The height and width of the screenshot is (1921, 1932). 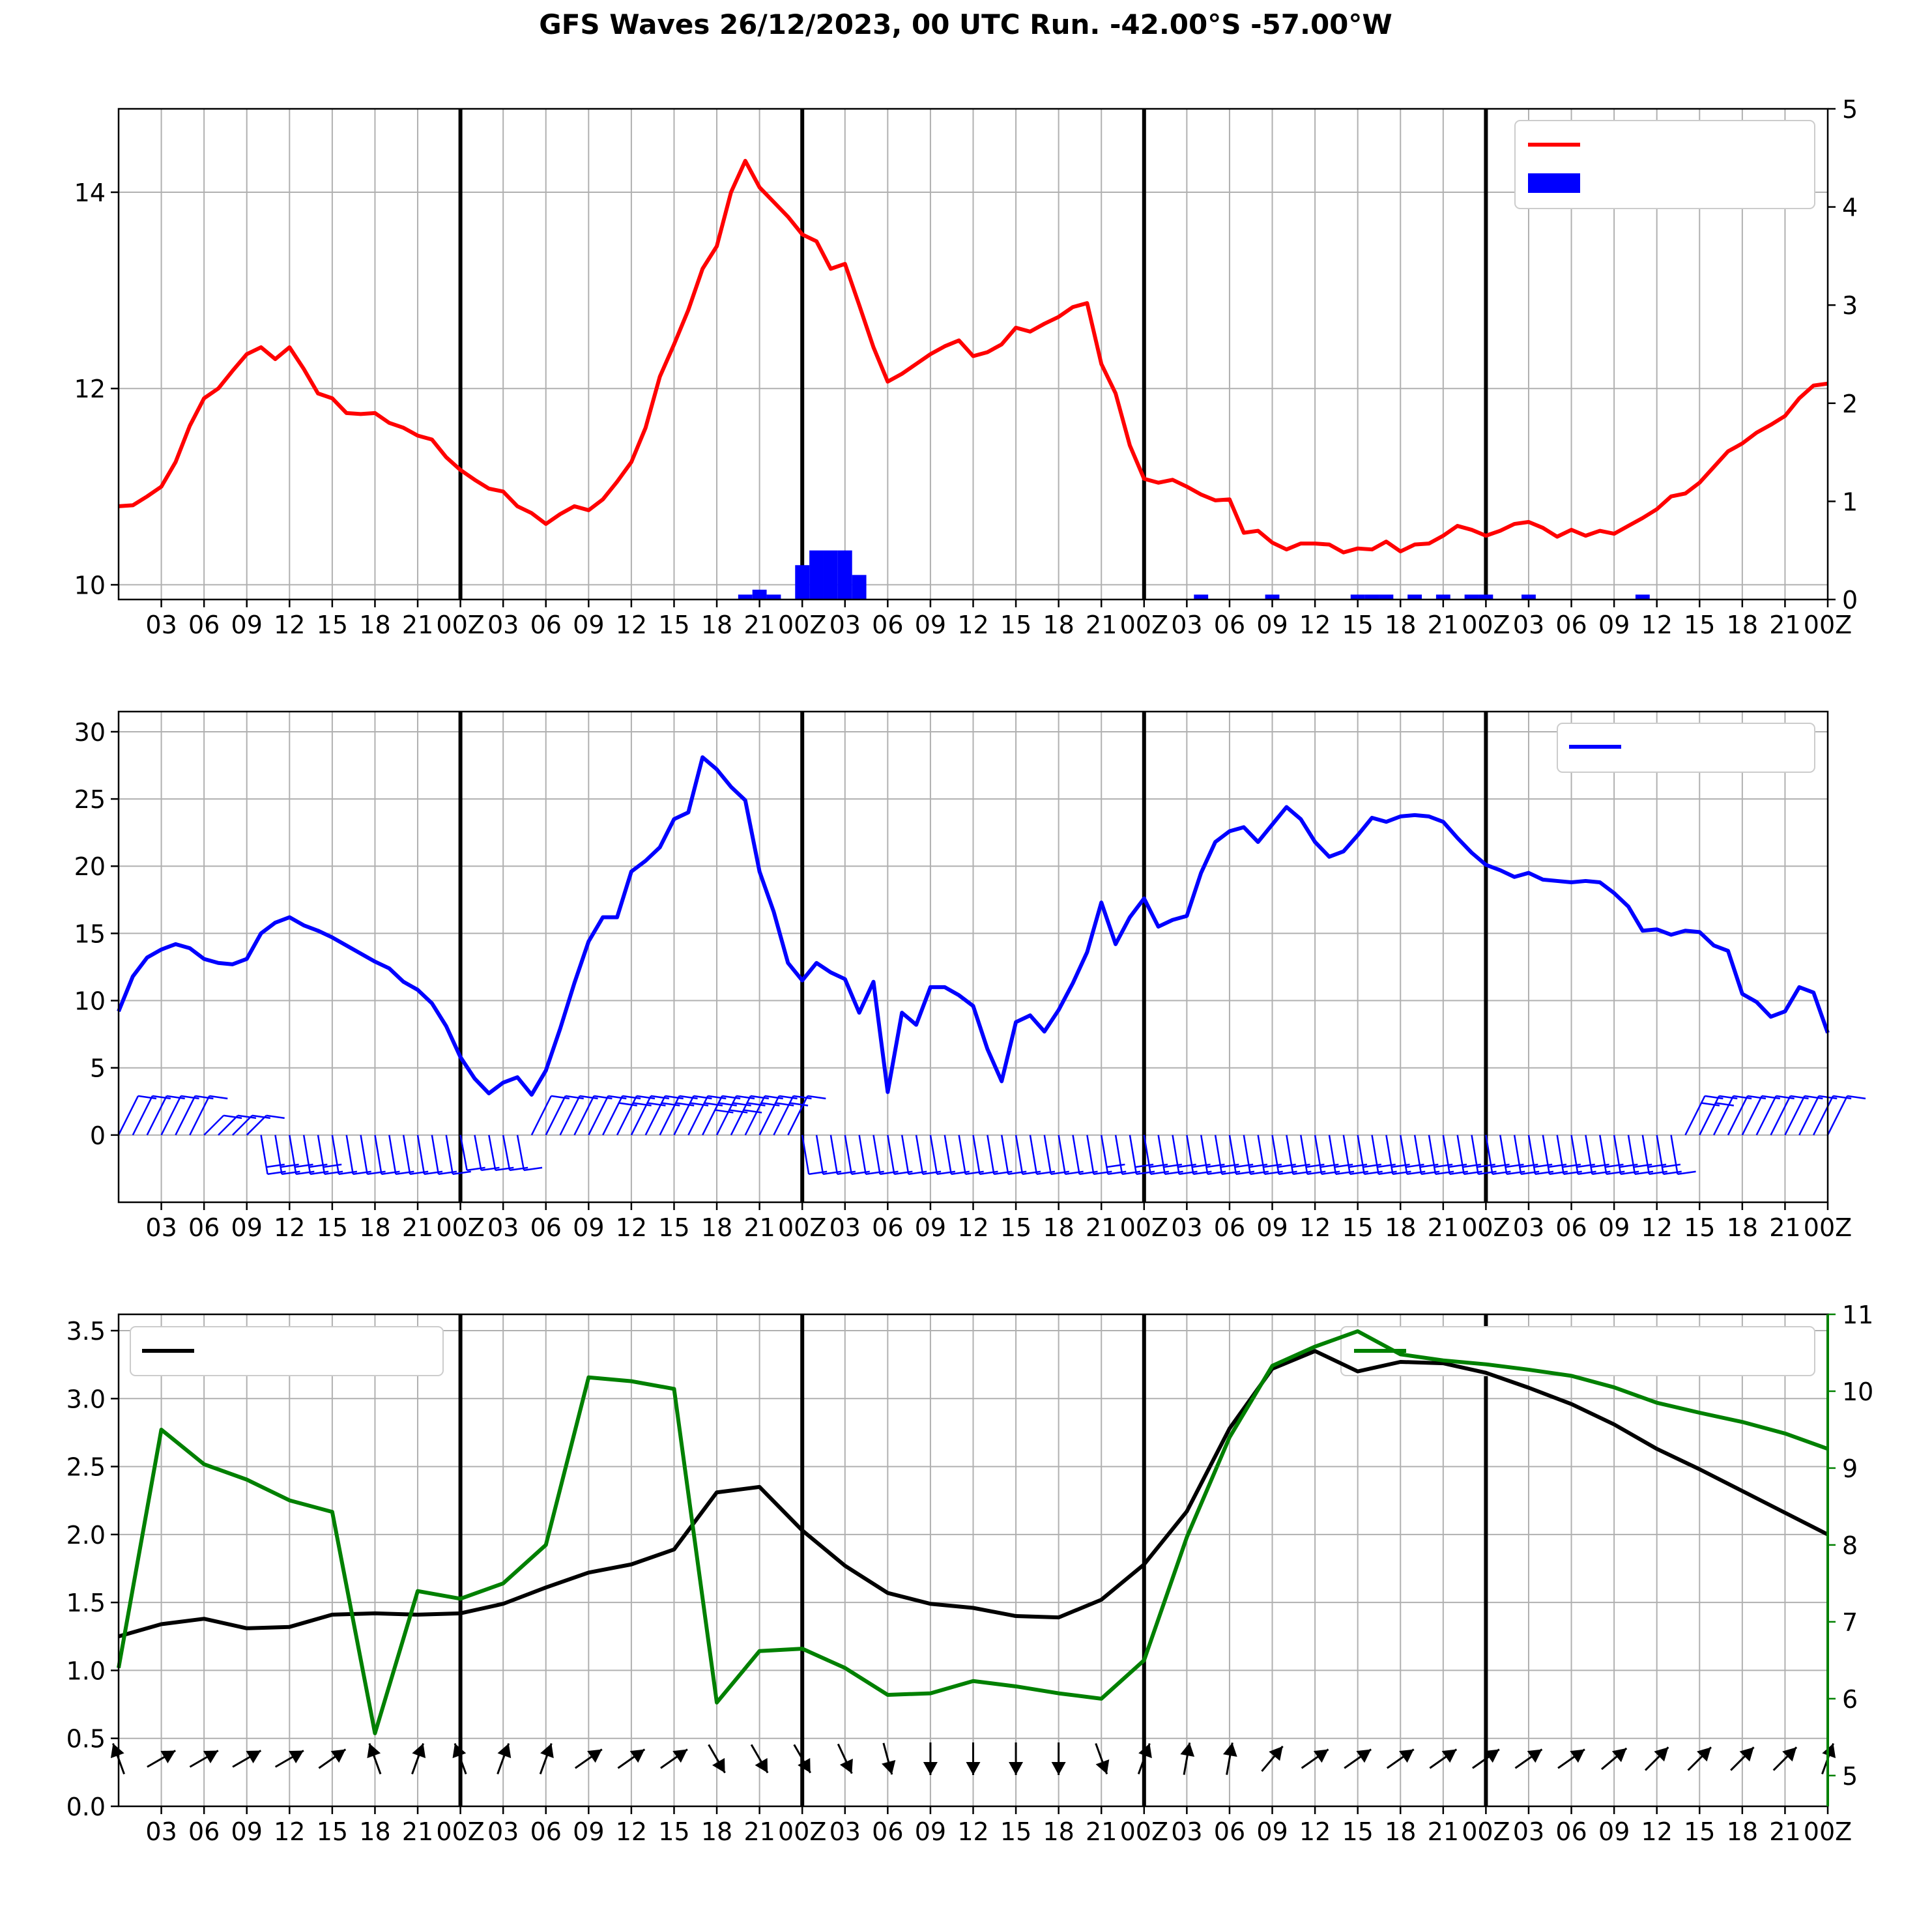 I want to click on x-tick-label: 00Z, so click(x=1144, y=1831).